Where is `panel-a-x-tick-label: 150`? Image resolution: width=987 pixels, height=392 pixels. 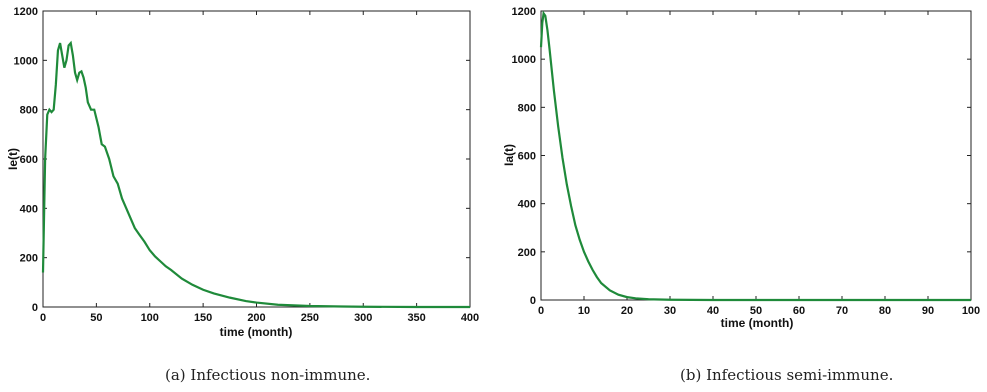
panel-a-x-tick-label: 150 is located at coordinates (203, 318).